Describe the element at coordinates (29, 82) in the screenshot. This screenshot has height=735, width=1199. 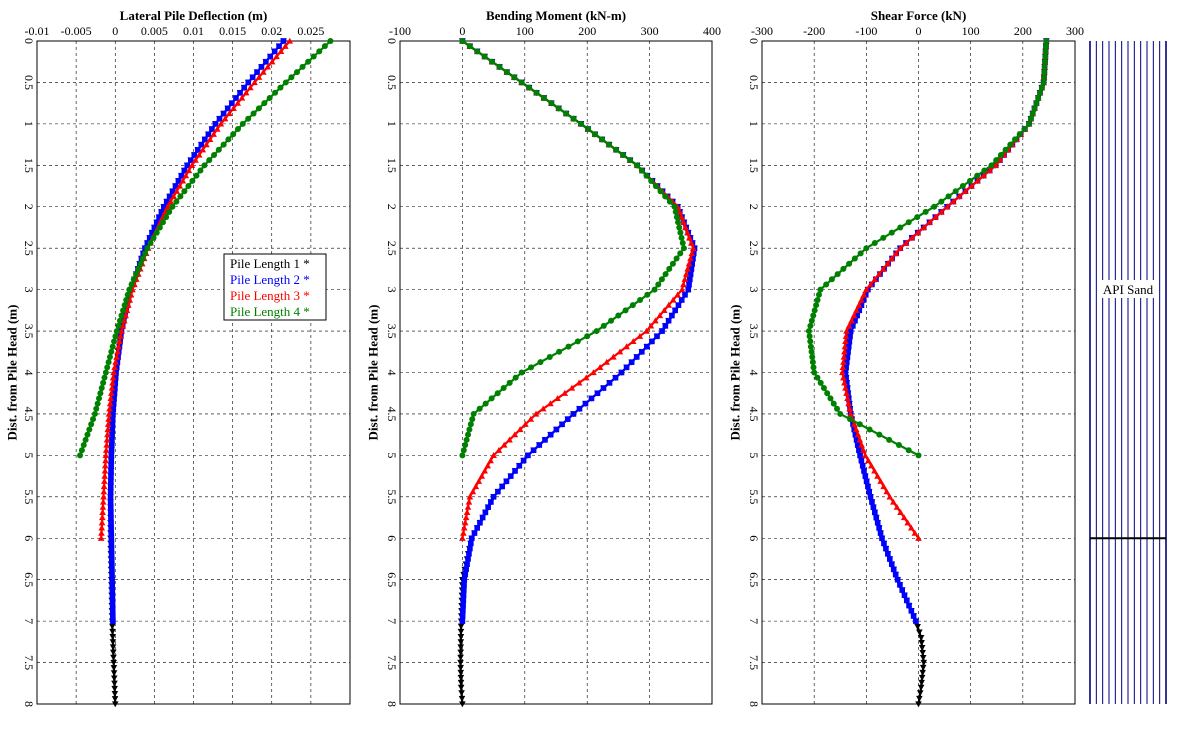
I see `y-tick-label: 0.5` at that location.